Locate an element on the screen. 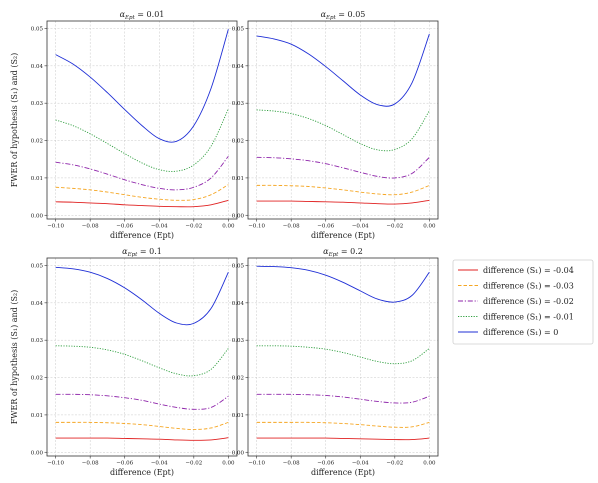 The height and width of the screenshot is (483, 598). panel-title: αEpt = 0.05 is located at coordinates (343, 15).